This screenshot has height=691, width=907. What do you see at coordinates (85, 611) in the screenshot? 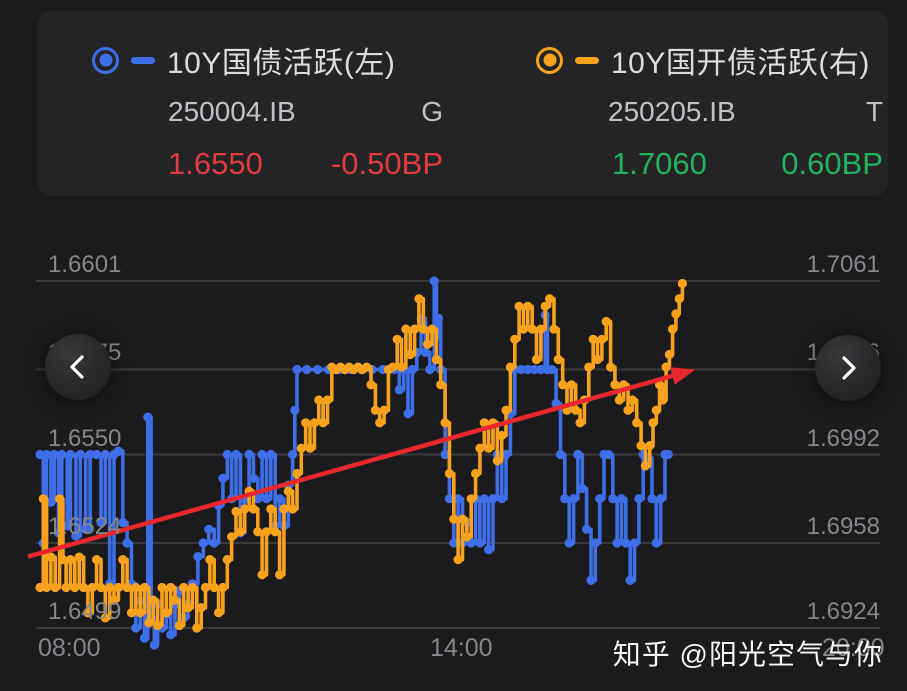
I see `left-axis-tick: 1.6499` at bounding box center [85, 611].